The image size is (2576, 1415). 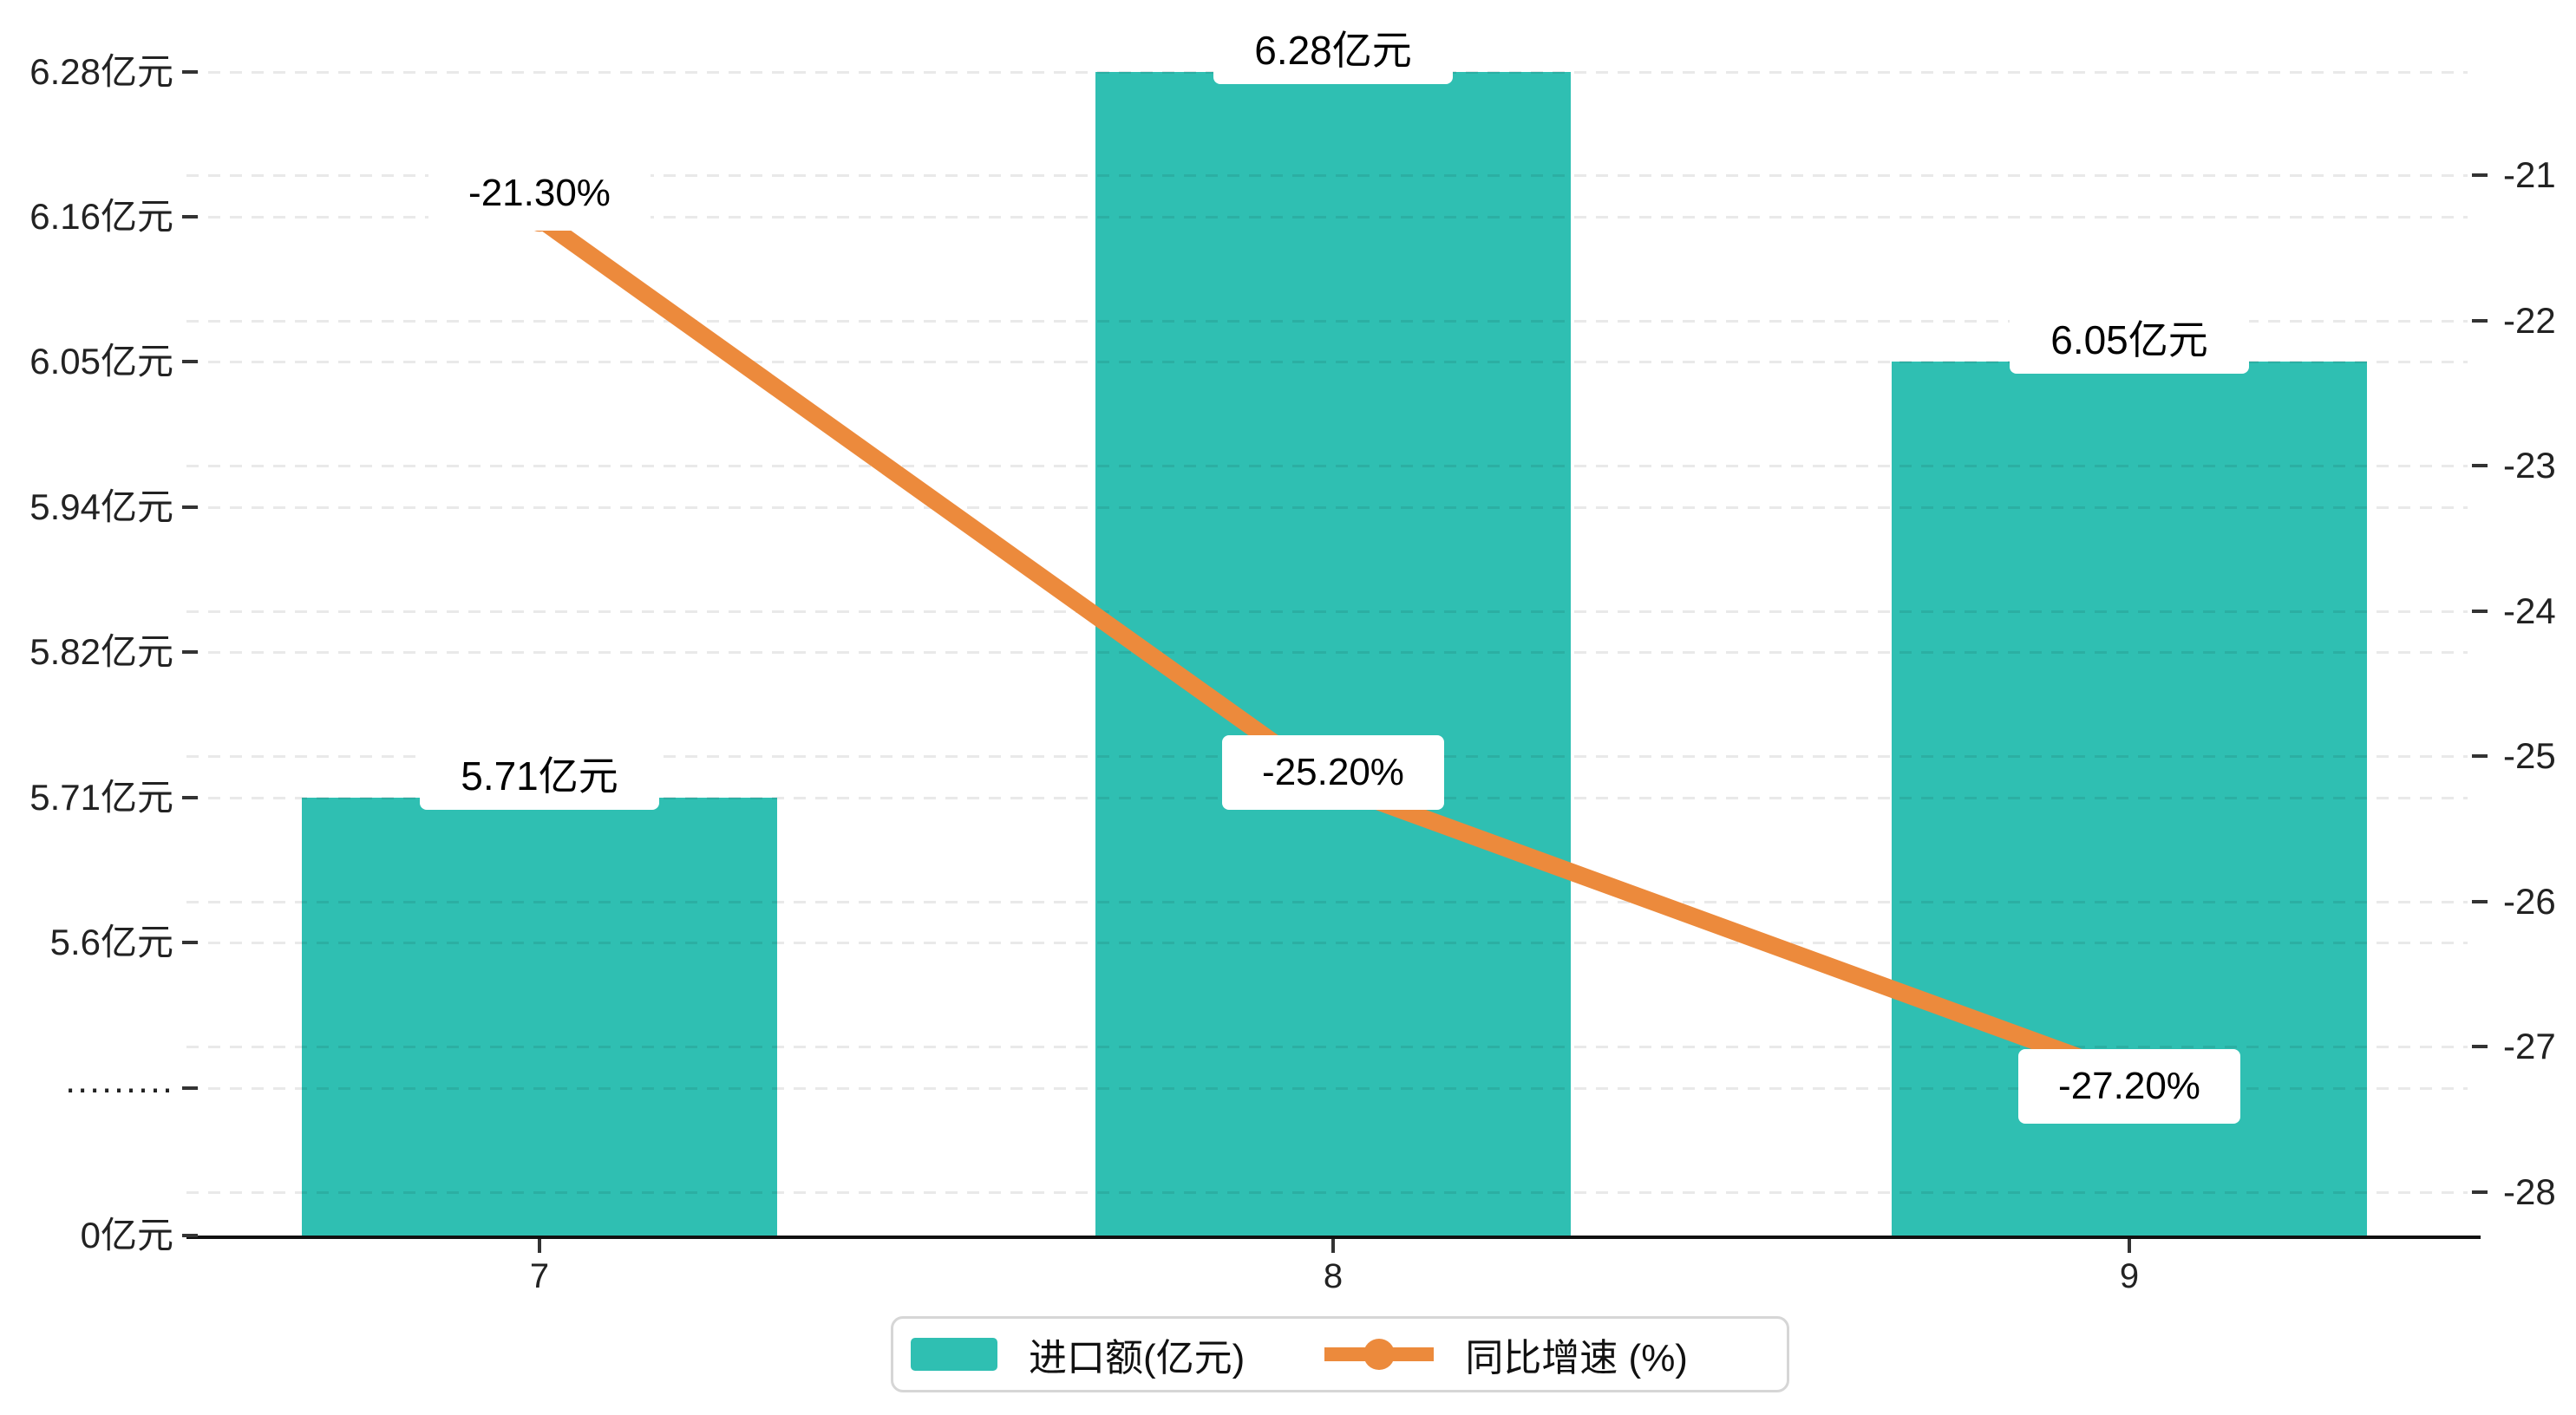 What do you see at coordinates (1379, 1354) in the screenshot?
I see `line-series-marker-icon` at bounding box center [1379, 1354].